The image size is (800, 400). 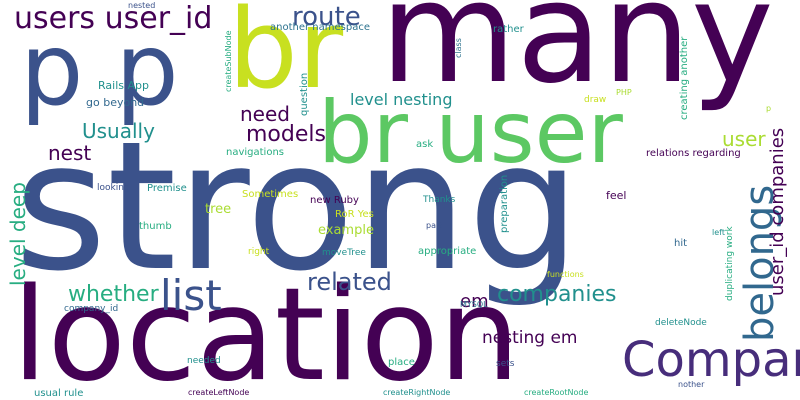 I want to click on word-another-namespace: another namespace, so click(x=320, y=27).